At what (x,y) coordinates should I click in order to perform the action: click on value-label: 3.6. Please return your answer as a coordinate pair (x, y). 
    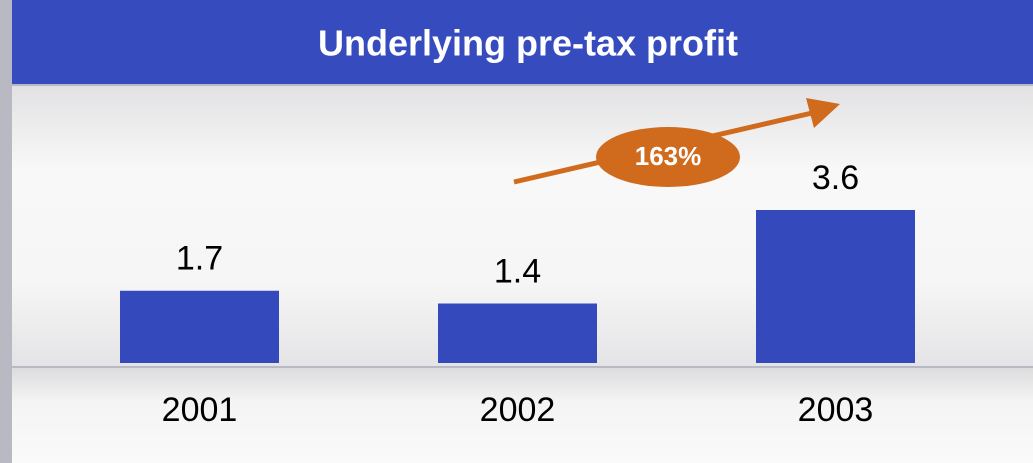
    Looking at the image, I should click on (835, 178).